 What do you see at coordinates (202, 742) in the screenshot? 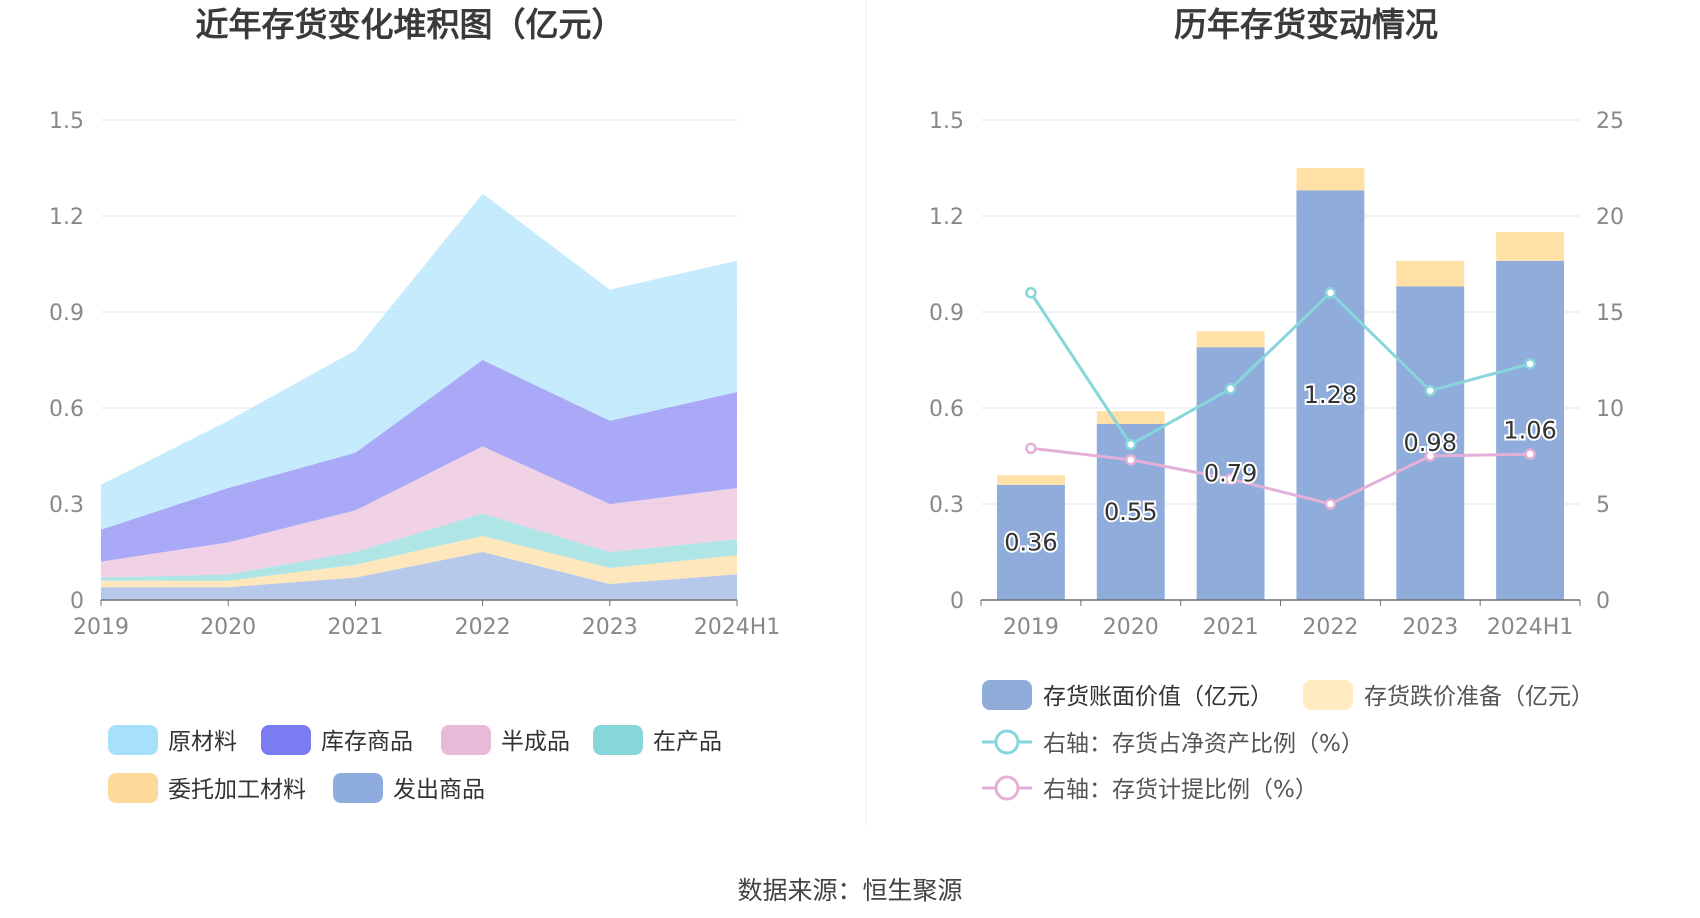
I see `legend-label-raw: 原材料` at bounding box center [202, 742].